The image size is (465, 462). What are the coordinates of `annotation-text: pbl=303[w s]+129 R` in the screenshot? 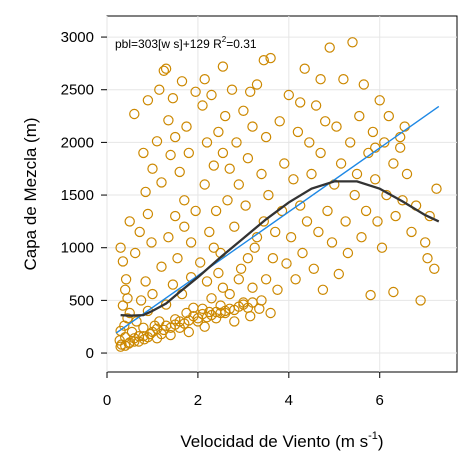 It's located at (168, 44).